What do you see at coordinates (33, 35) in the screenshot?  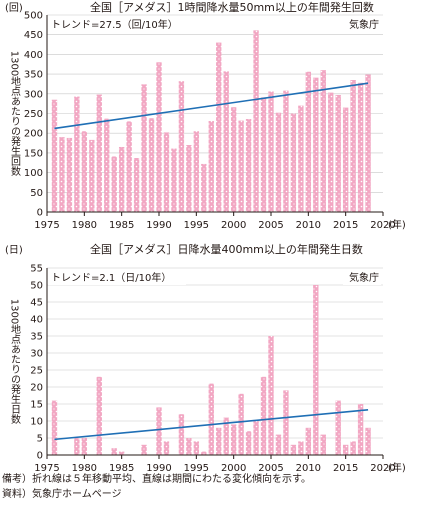 I see `y-tick-label: 450` at bounding box center [33, 35].